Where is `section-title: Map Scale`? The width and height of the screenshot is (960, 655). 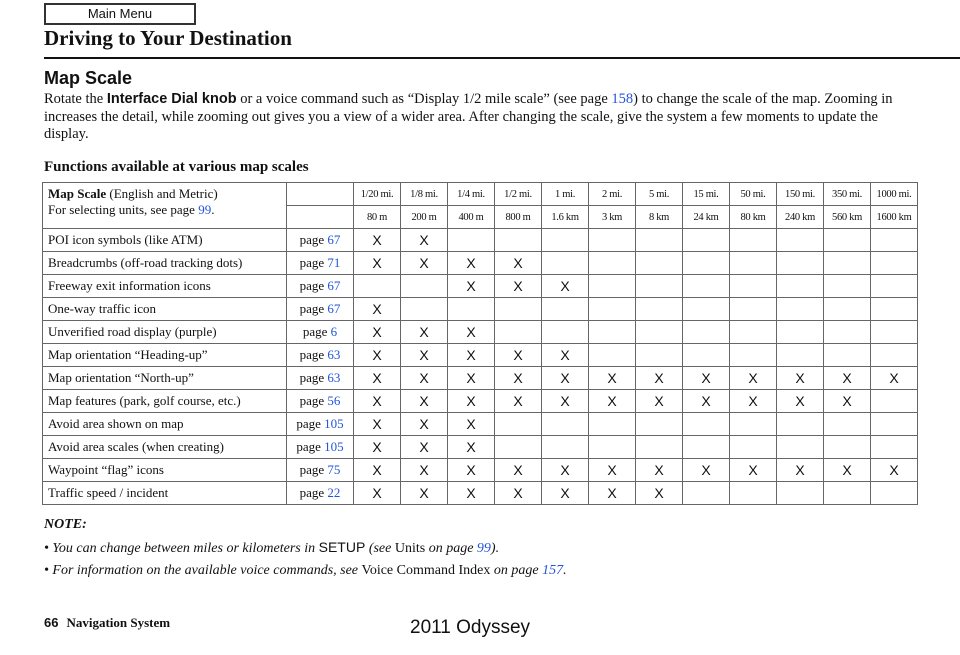
section-title: Map Scale is located at coordinates (88, 78).